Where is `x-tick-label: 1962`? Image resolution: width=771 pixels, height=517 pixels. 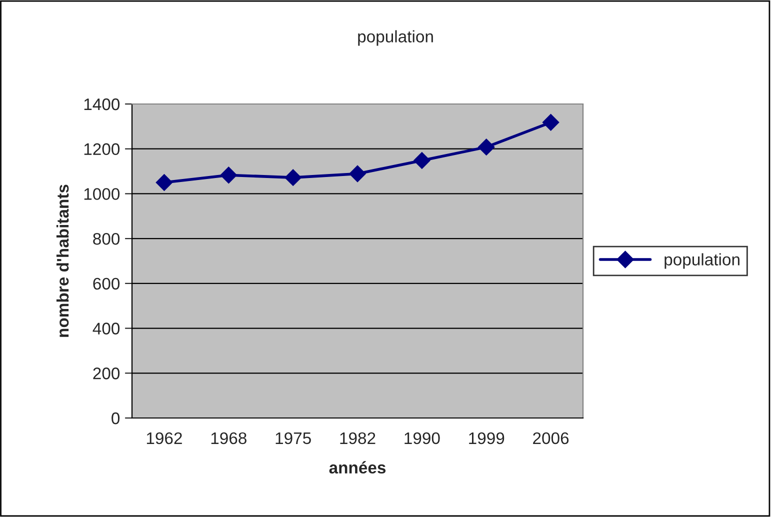
x-tick-label: 1962 is located at coordinates (164, 438).